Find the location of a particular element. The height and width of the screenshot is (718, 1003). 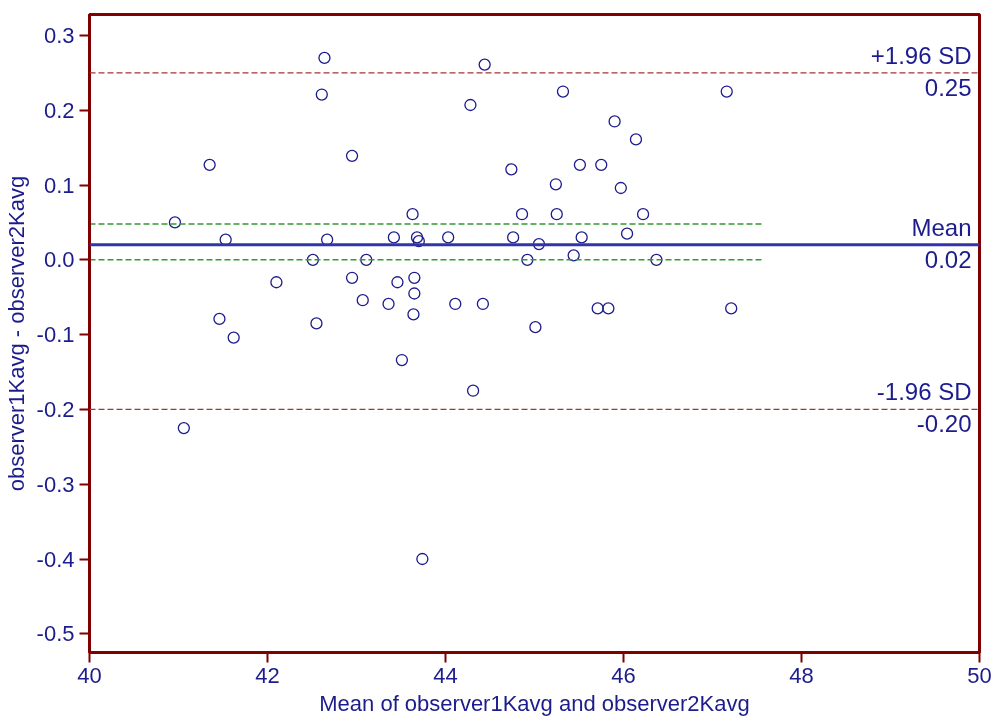

x-tick-label: 40 is located at coordinates (89, 675).